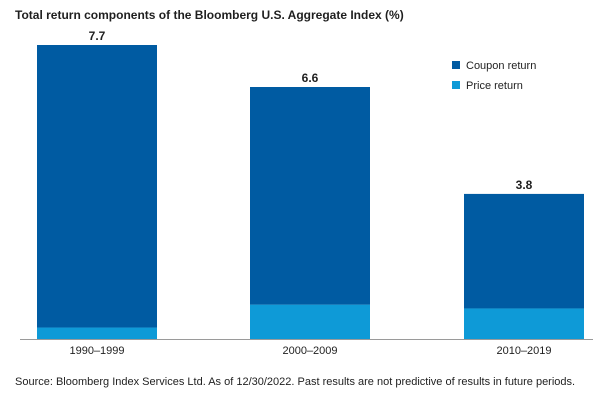  I want to click on total-label-1: 7.7, so click(97, 36).